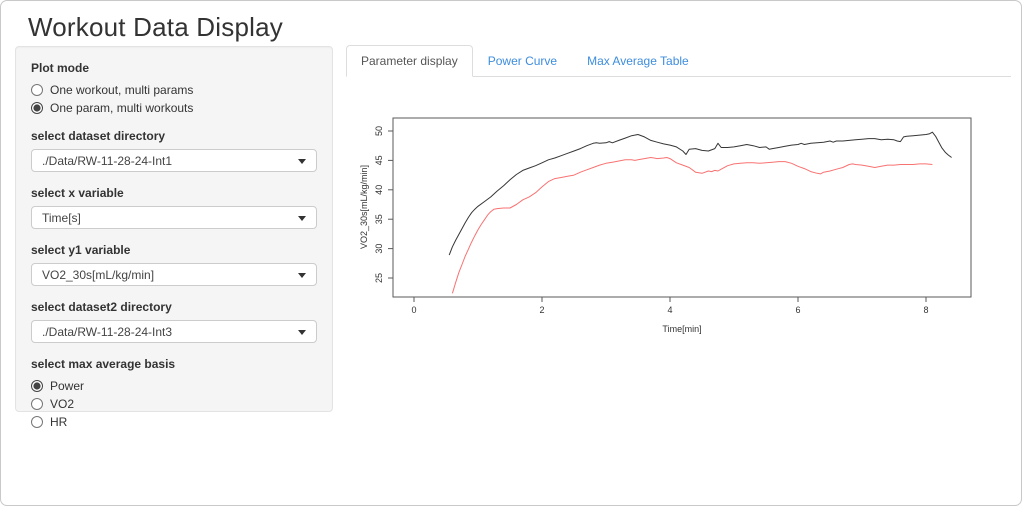  What do you see at coordinates (379, 190) in the screenshot?
I see `svg-text: 40` at bounding box center [379, 190].